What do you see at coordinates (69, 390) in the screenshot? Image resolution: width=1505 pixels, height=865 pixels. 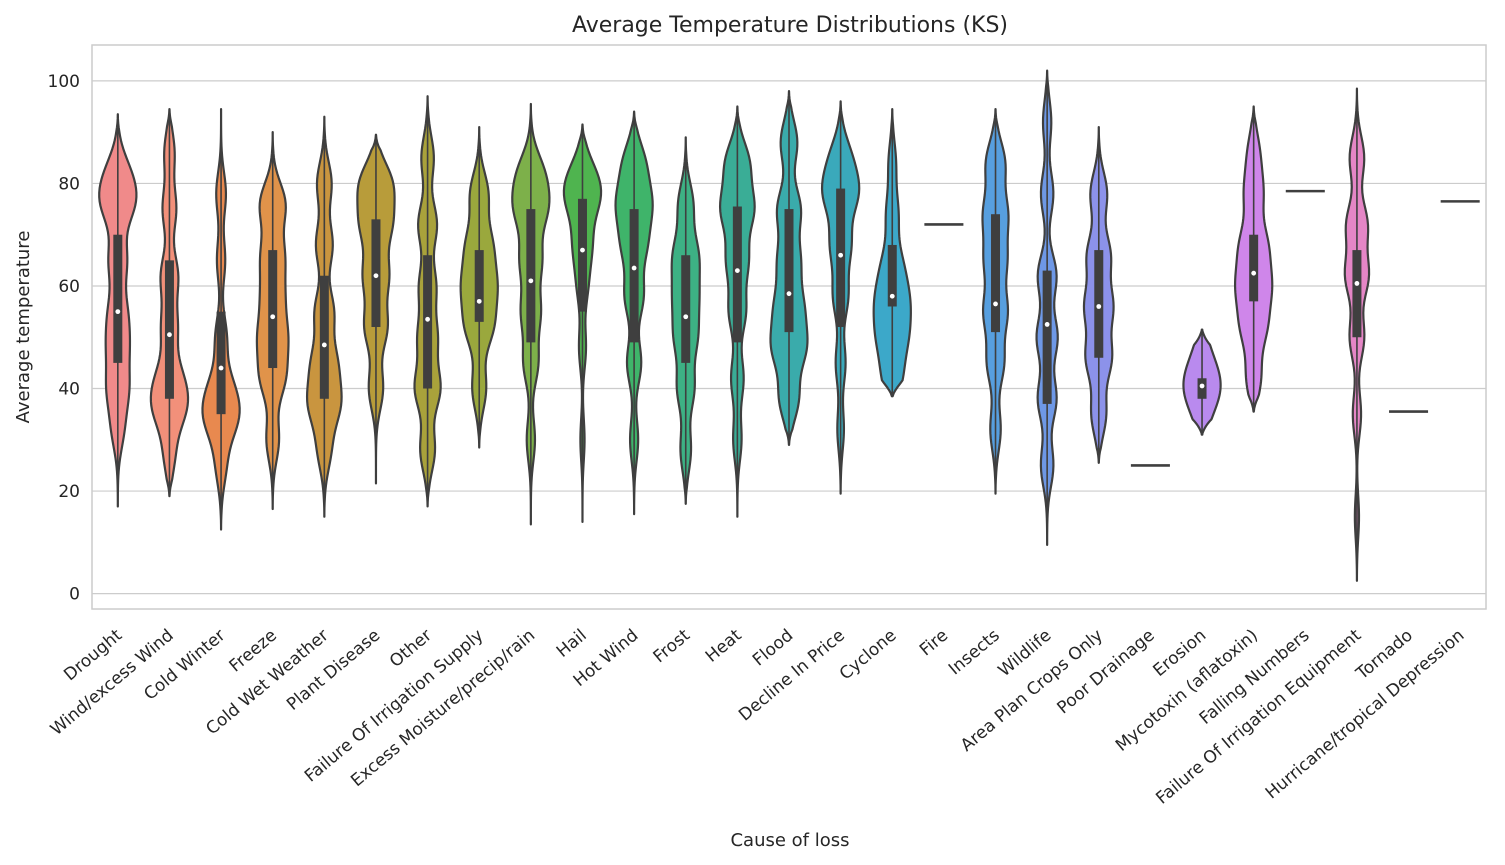 I see `y-tick-label: 40` at bounding box center [69, 390].